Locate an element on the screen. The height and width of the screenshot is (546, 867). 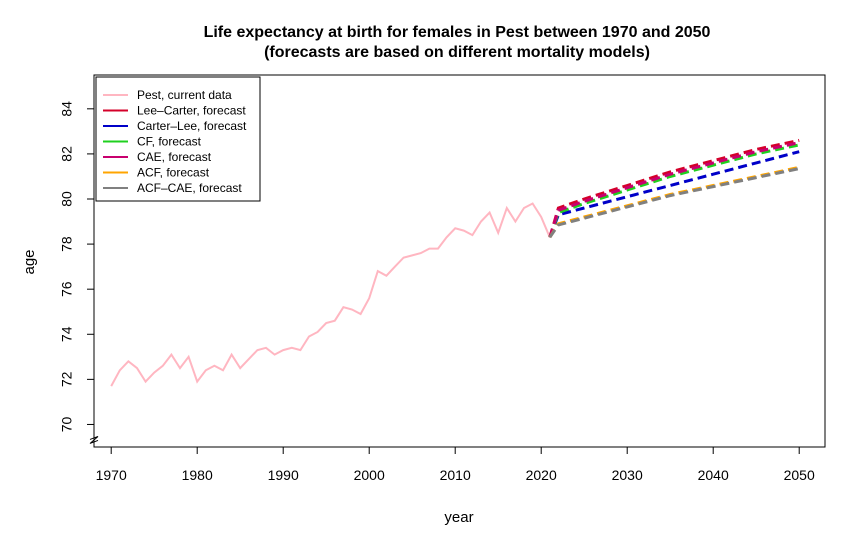
legend-label: Pest, current data is located at coordinates (184, 95).